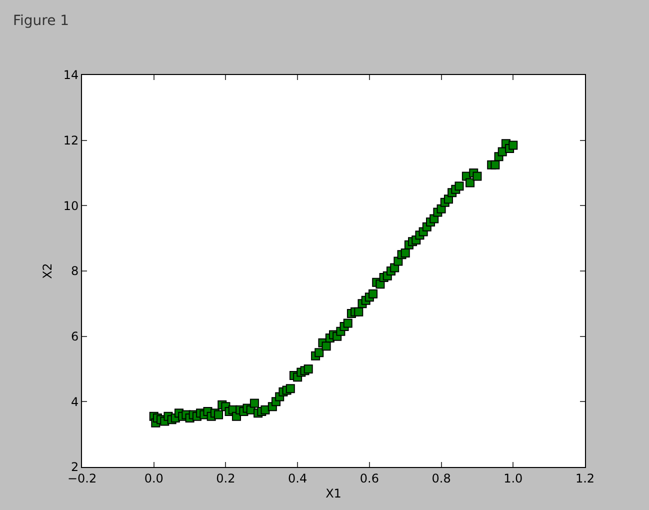 The width and height of the screenshot is (649, 510). What do you see at coordinates (71, 75) in the screenshot?
I see `y-tick-label: 14` at bounding box center [71, 75].